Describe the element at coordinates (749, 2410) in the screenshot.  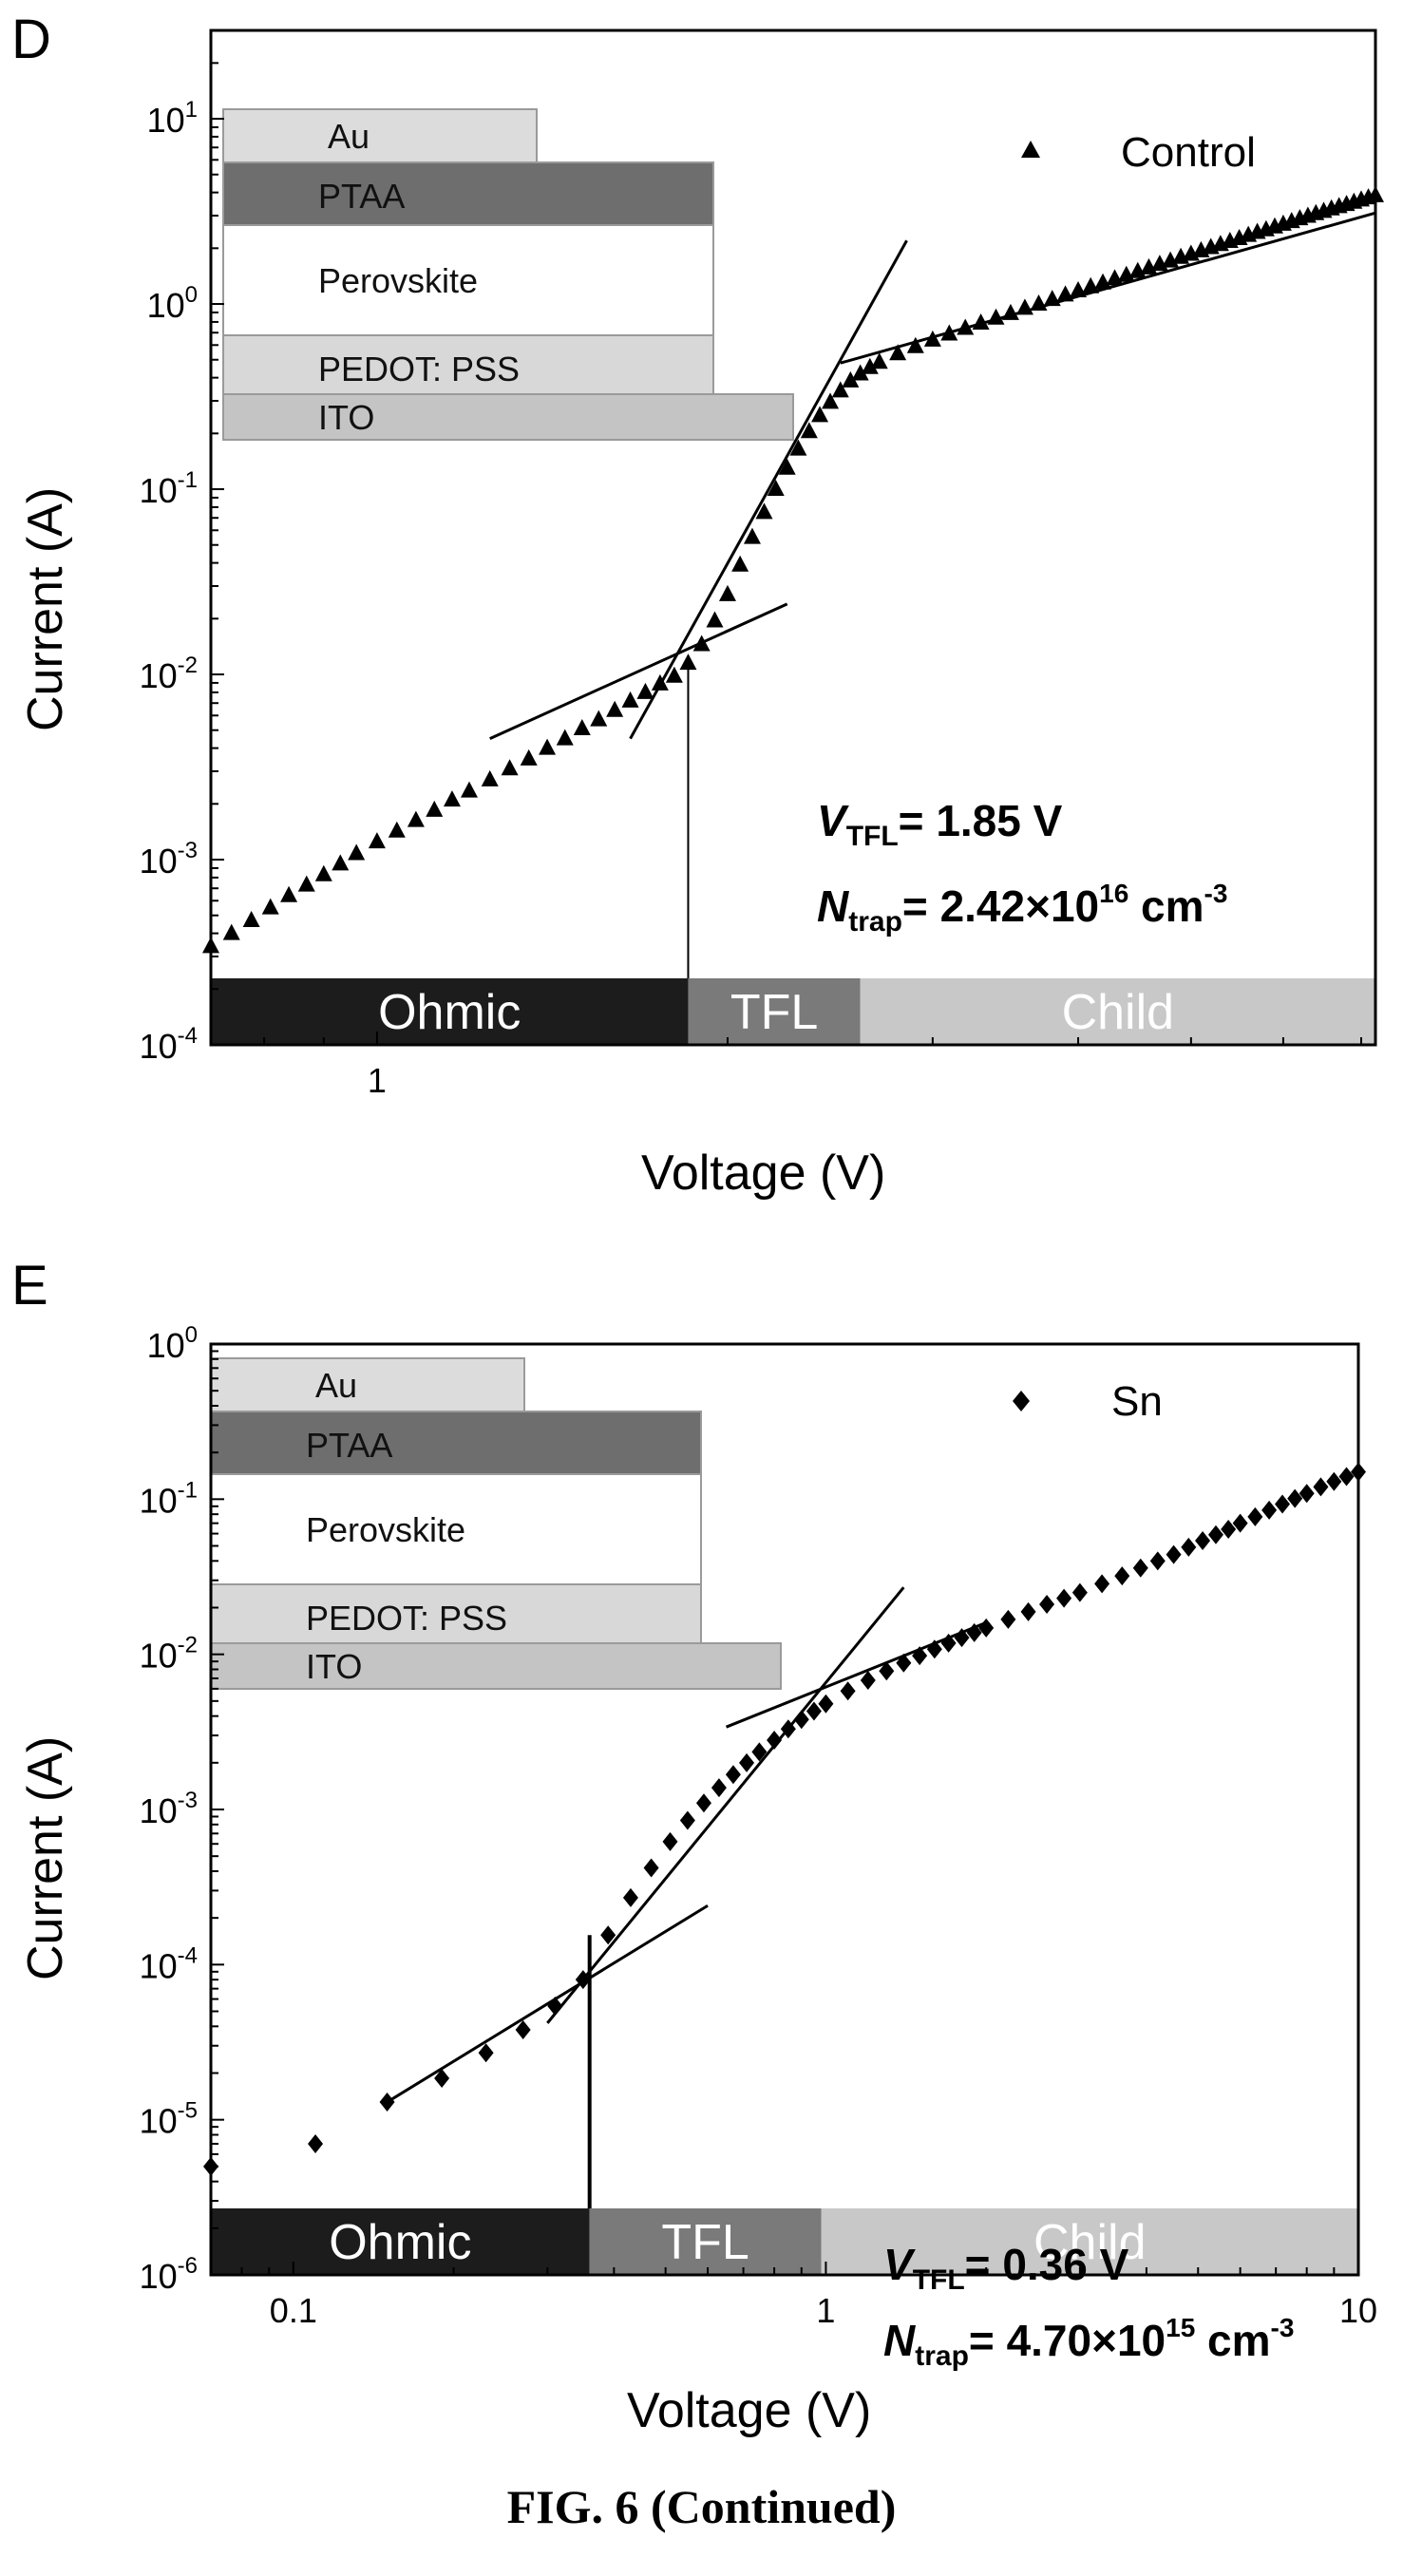
I see `panel-e-xlabel: Voltage (V)` at that location.